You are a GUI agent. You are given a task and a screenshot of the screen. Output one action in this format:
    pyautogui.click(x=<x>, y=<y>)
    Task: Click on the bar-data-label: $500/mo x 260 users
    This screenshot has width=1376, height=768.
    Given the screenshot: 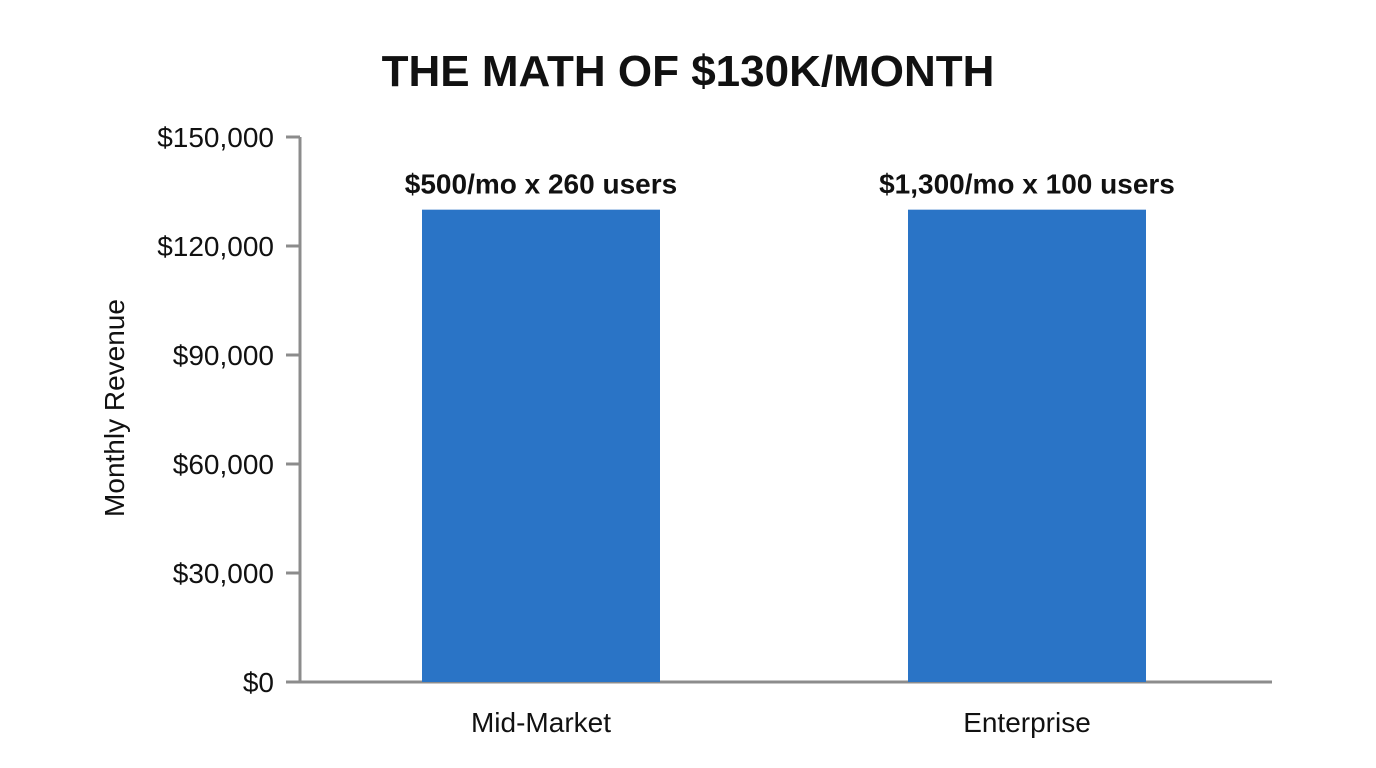 What is the action you would take?
    pyautogui.click(x=541, y=184)
    